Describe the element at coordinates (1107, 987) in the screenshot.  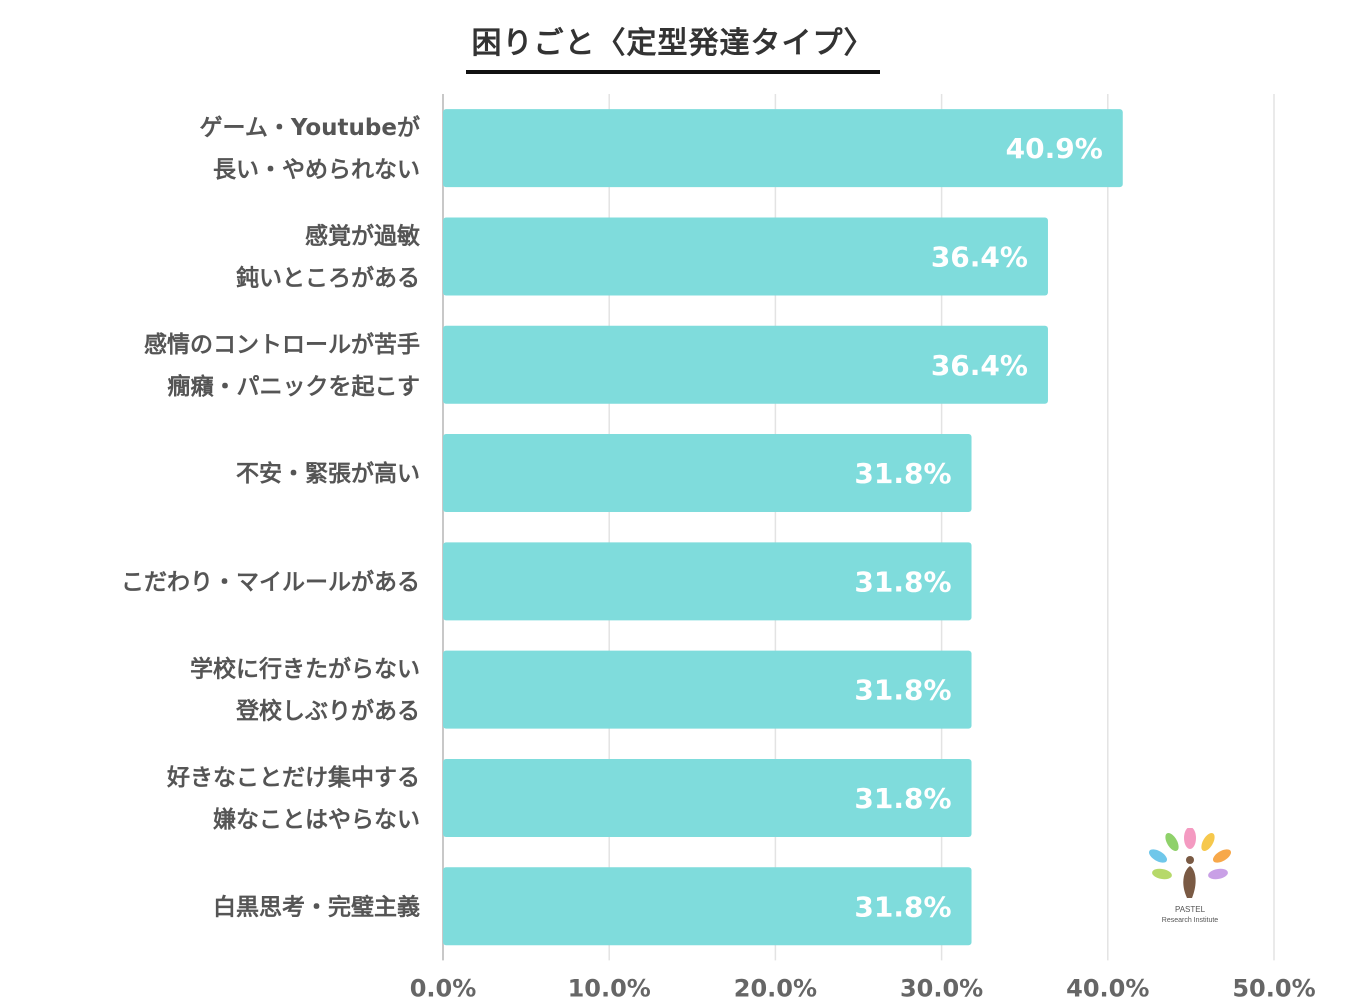
I see `x-tick-label: 40.0%` at that location.